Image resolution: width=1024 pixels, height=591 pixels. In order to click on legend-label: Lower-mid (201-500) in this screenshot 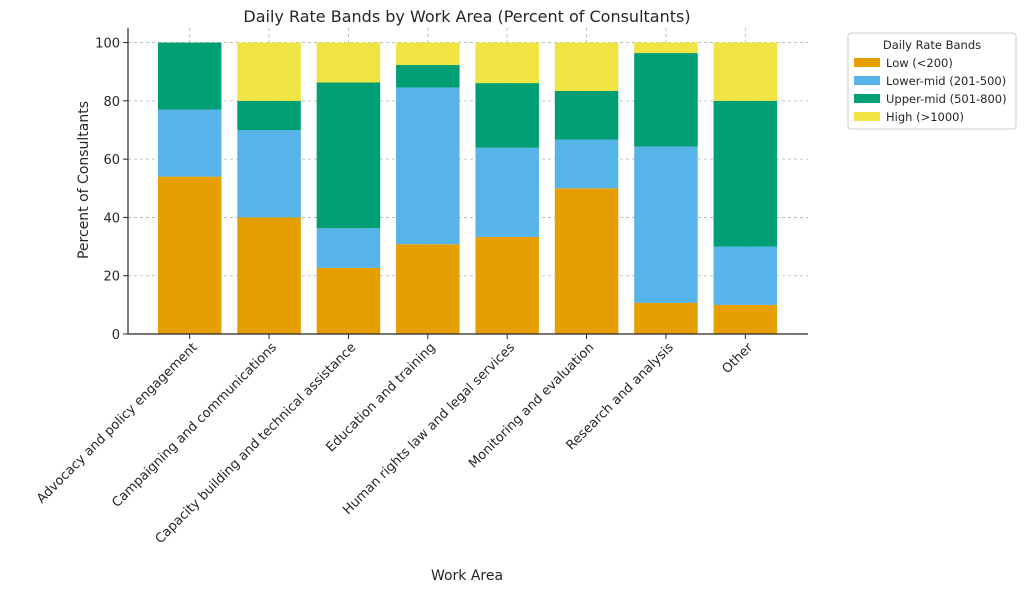, I will do `click(946, 81)`.